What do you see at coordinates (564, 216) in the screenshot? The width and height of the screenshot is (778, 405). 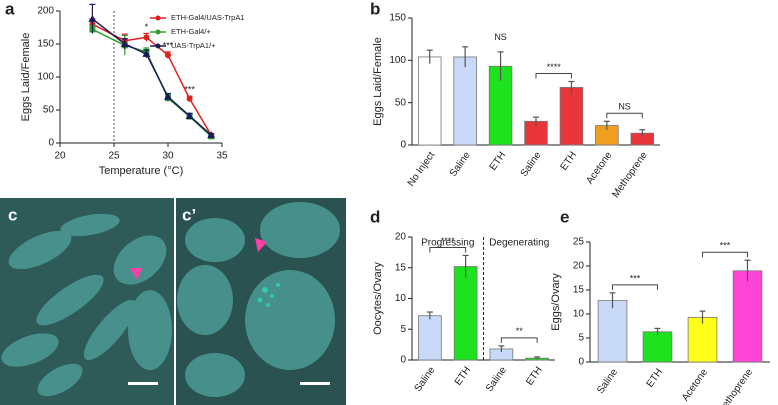 I see `panel-label: e` at bounding box center [564, 216].